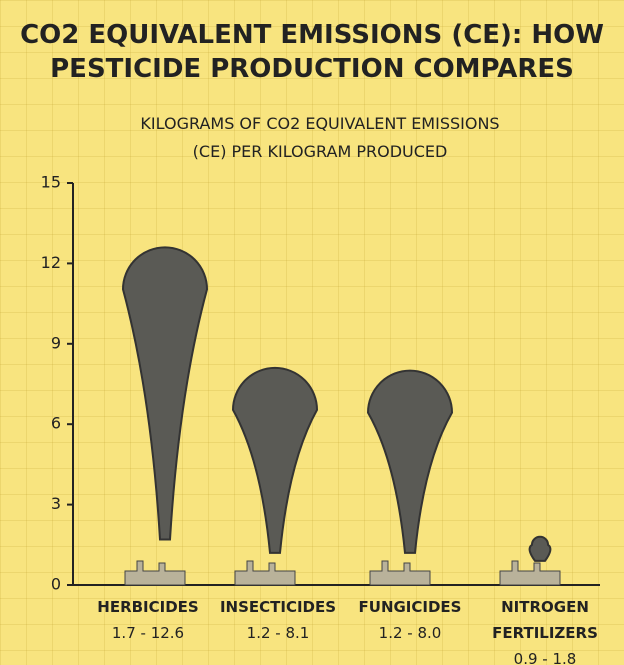 The image size is (624, 665). I want to click on x-tick-label: HERBICIDES, so click(148, 607).